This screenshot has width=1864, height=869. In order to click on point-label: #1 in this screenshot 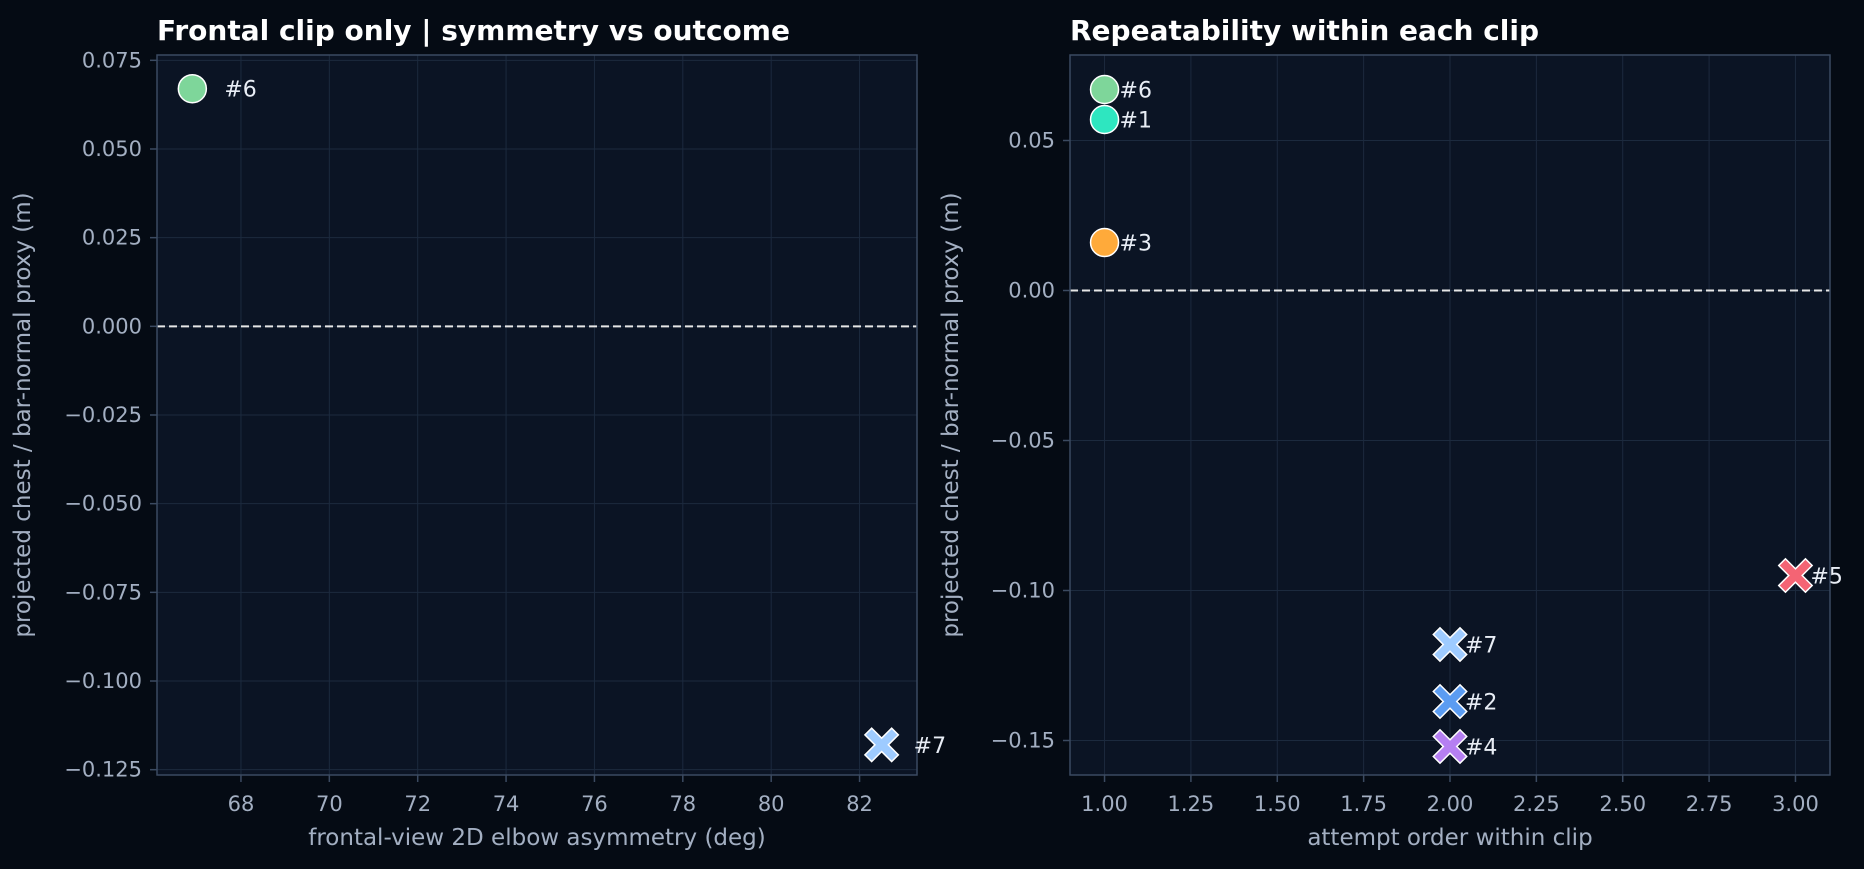, I will do `click(1136, 121)`.